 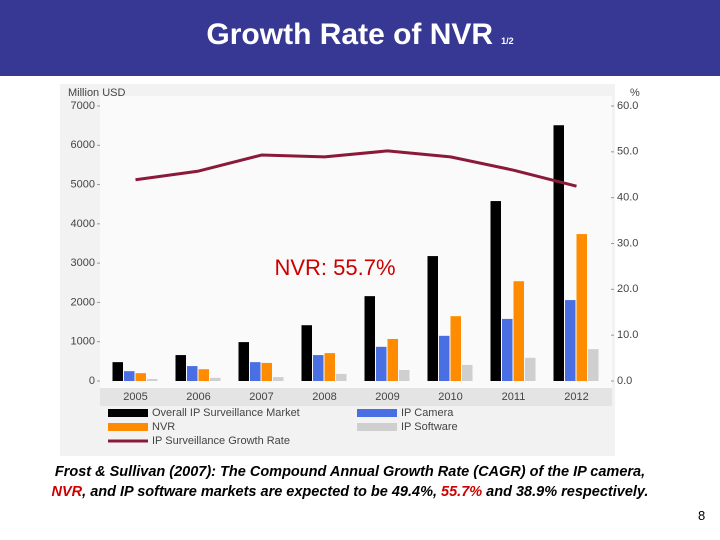 What do you see at coordinates (624, 381) in the screenshot?
I see `y2-tick-label: 0.0` at bounding box center [624, 381].